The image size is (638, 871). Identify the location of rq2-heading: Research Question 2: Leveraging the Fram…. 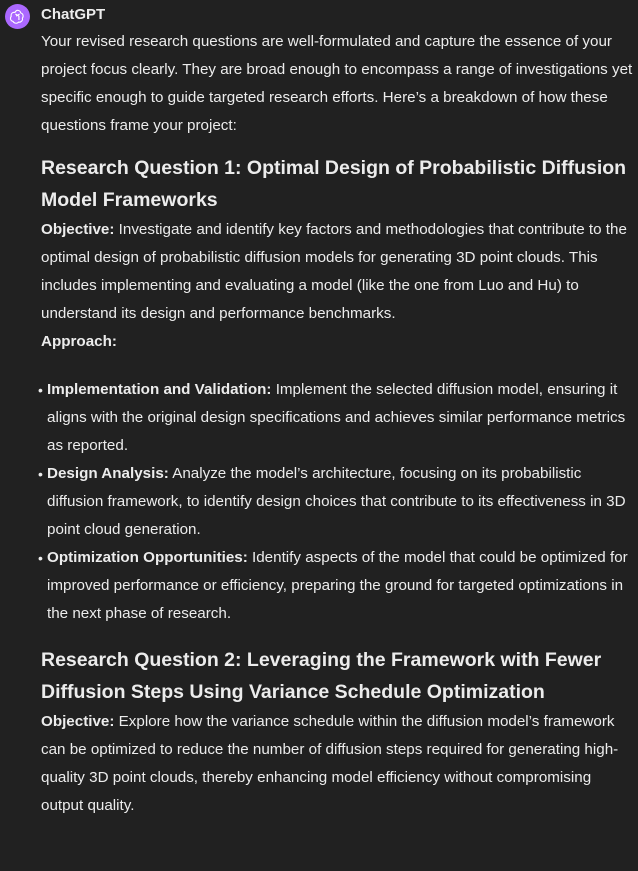
(321, 676).